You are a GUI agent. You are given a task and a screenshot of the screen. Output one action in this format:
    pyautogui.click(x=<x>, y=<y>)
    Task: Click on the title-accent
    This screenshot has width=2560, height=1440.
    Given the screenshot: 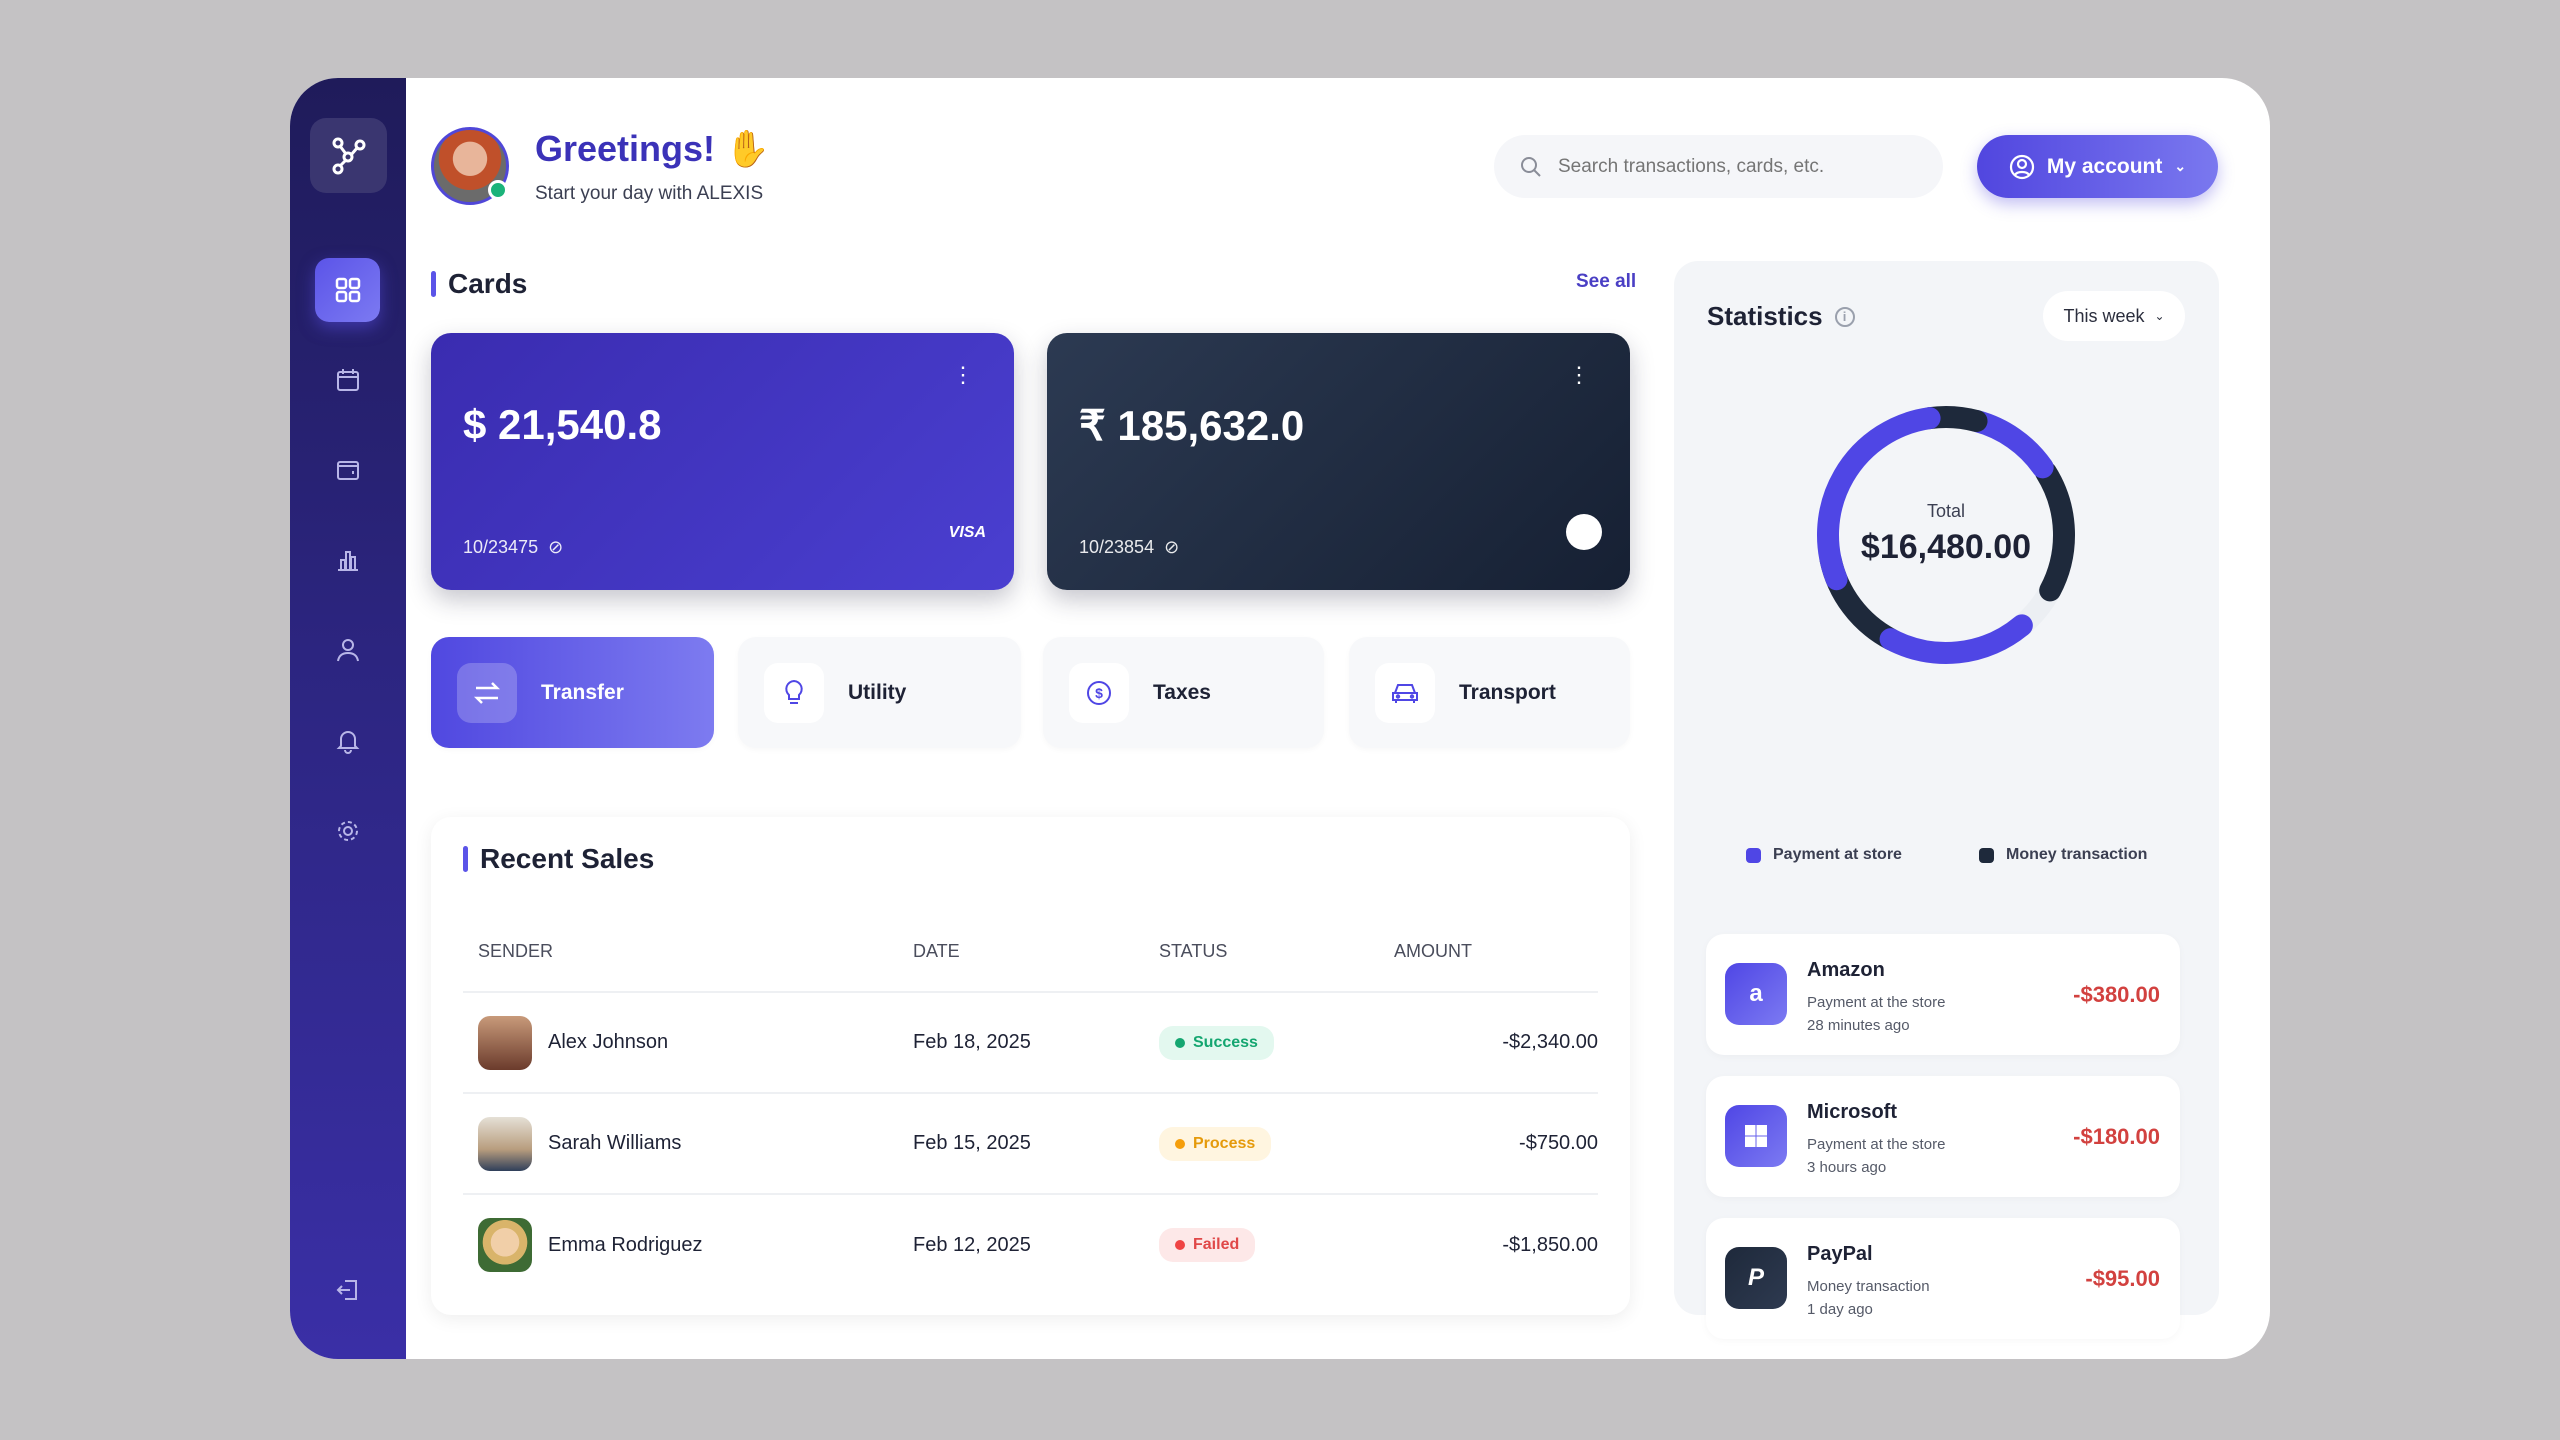 What is the action you would take?
    pyautogui.click(x=433, y=284)
    